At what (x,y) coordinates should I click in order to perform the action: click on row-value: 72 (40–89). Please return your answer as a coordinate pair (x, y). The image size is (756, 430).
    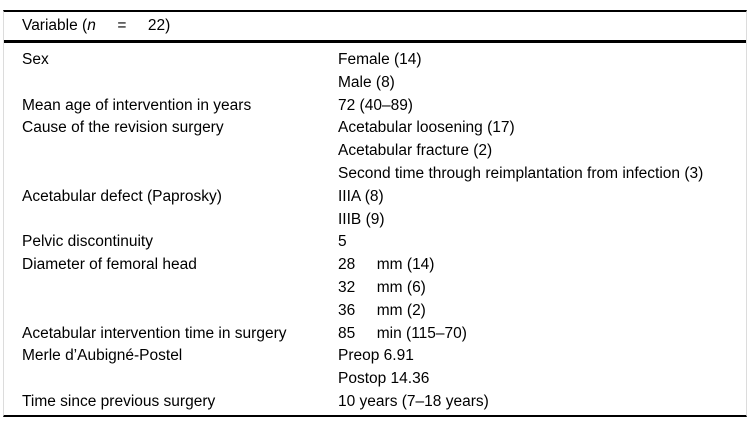
    Looking at the image, I should click on (375, 105).